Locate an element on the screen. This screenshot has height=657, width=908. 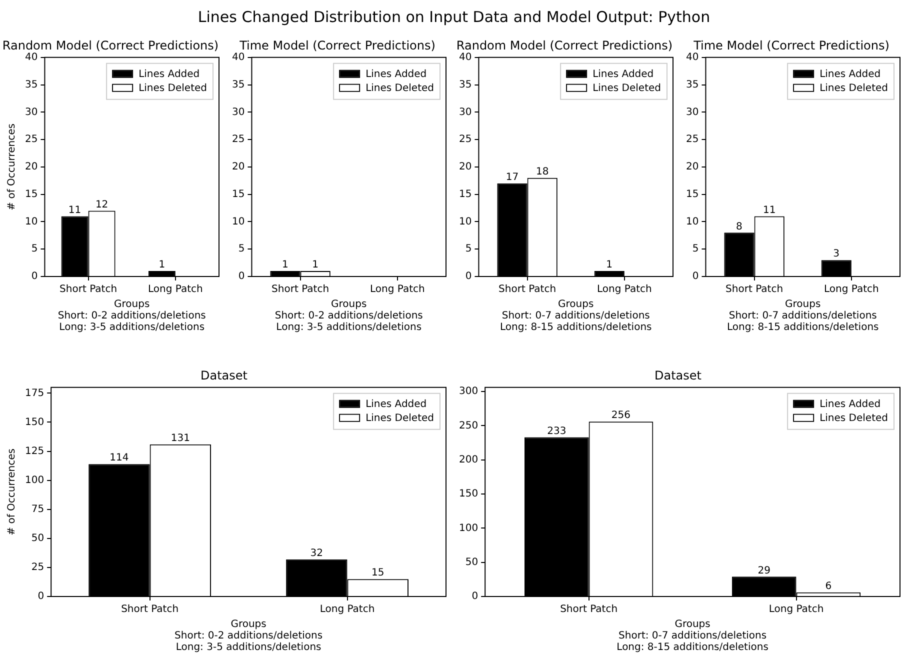
data-label: 233 is located at coordinates (556, 431).